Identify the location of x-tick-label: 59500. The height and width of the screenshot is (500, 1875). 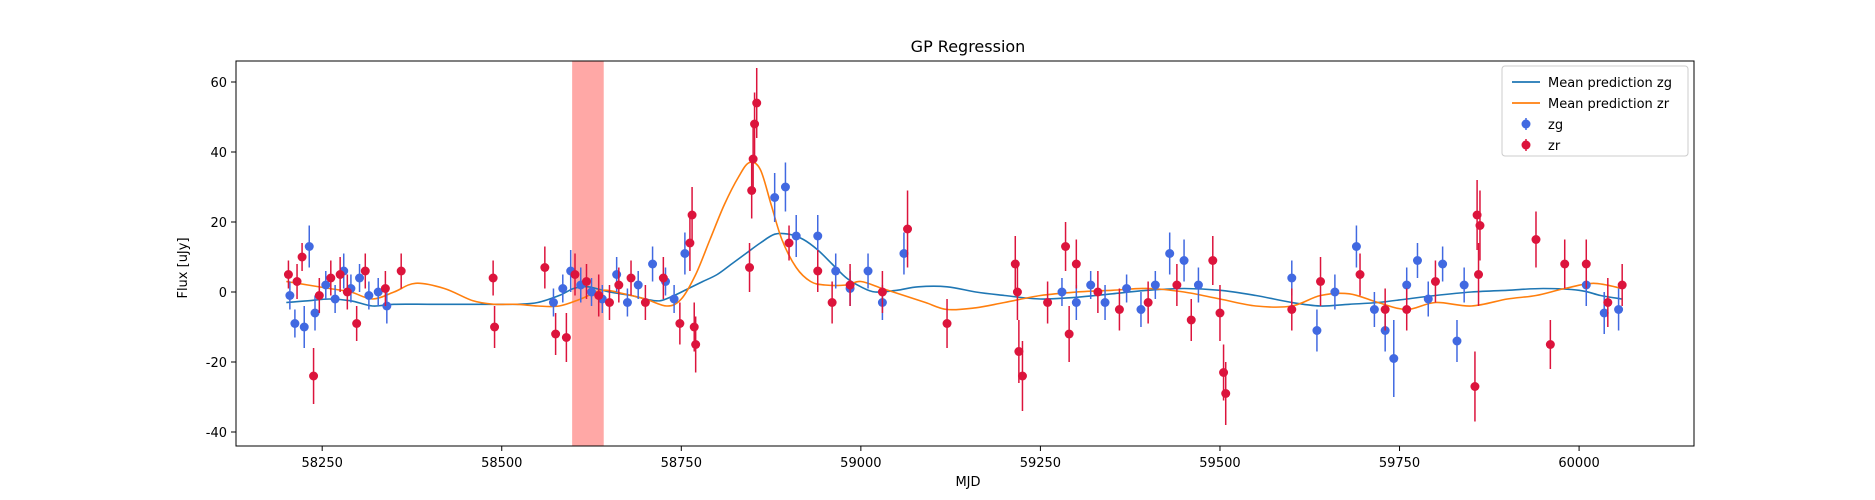
(1219, 463).